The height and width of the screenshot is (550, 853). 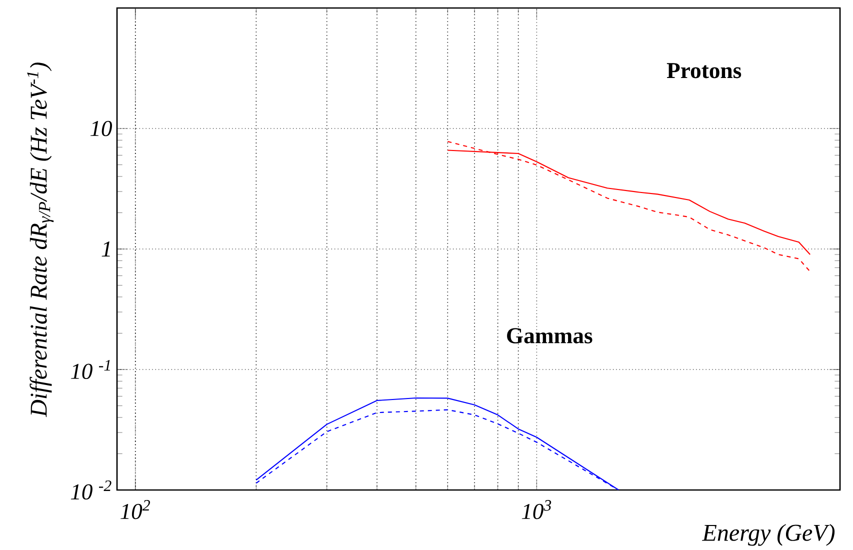 What do you see at coordinates (537, 510) in the screenshot?
I see `x-tick-label: 10$^{3}$` at bounding box center [537, 510].